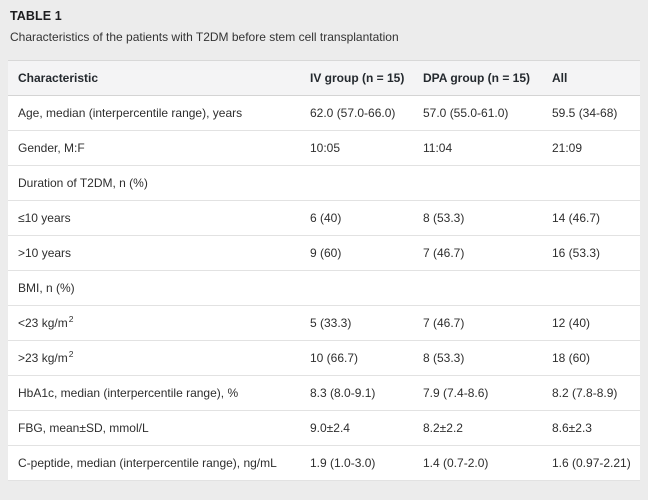 The image size is (648, 500). What do you see at coordinates (477, 78) in the screenshot?
I see `column-header-dpa-group: DPA group (n = 15)` at bounding box center [477, 78].